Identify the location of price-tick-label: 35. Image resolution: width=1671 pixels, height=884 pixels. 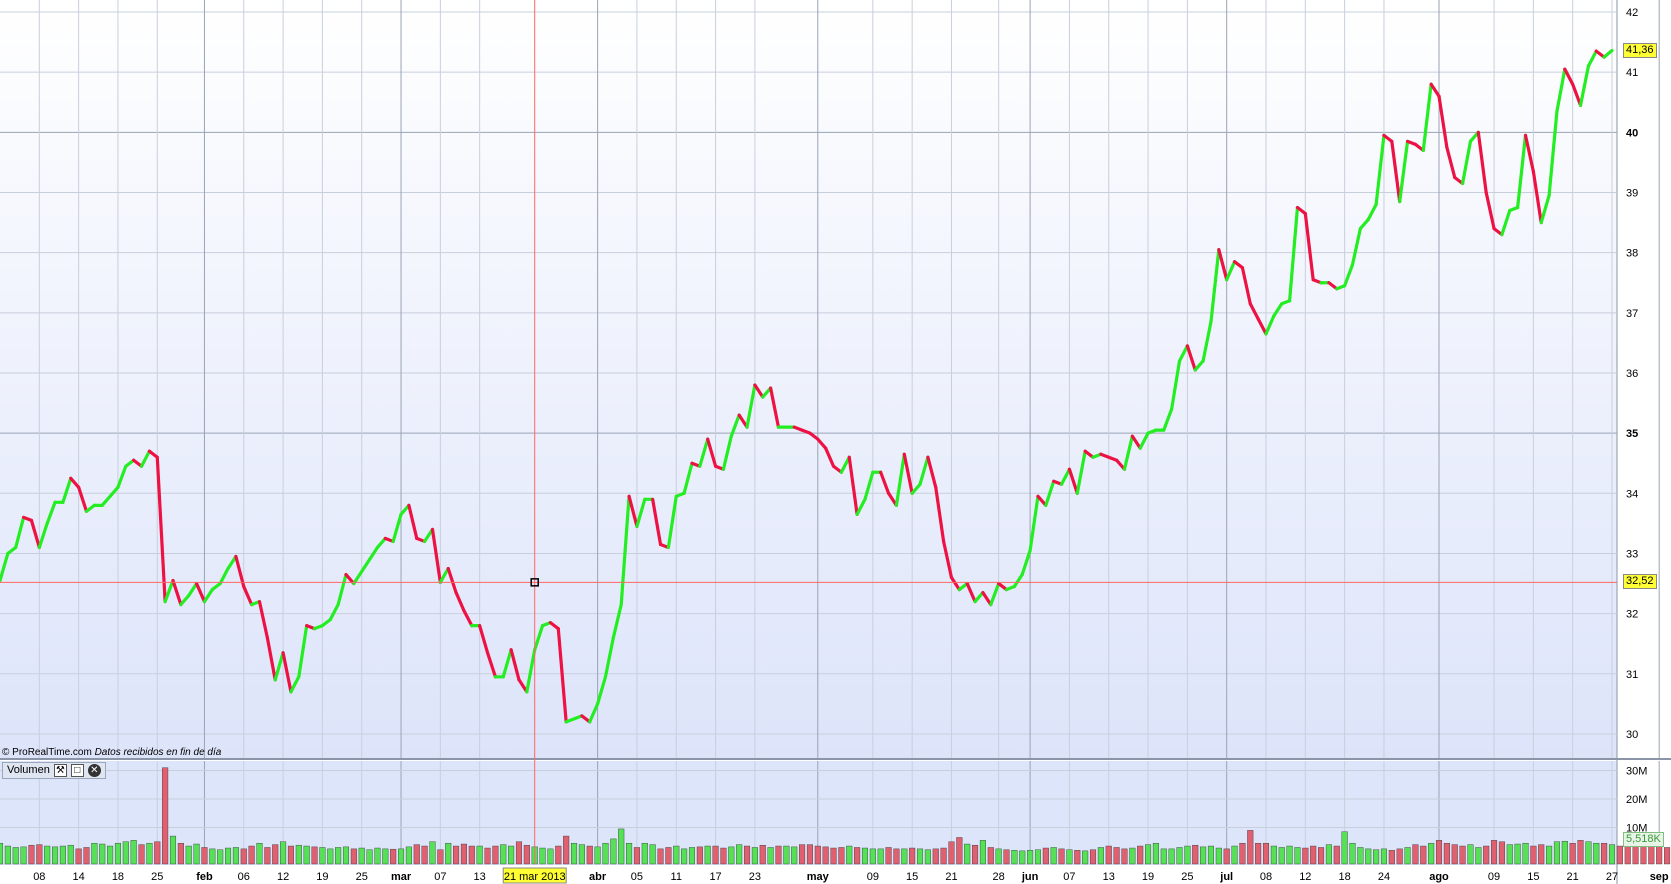
(1632, 434).